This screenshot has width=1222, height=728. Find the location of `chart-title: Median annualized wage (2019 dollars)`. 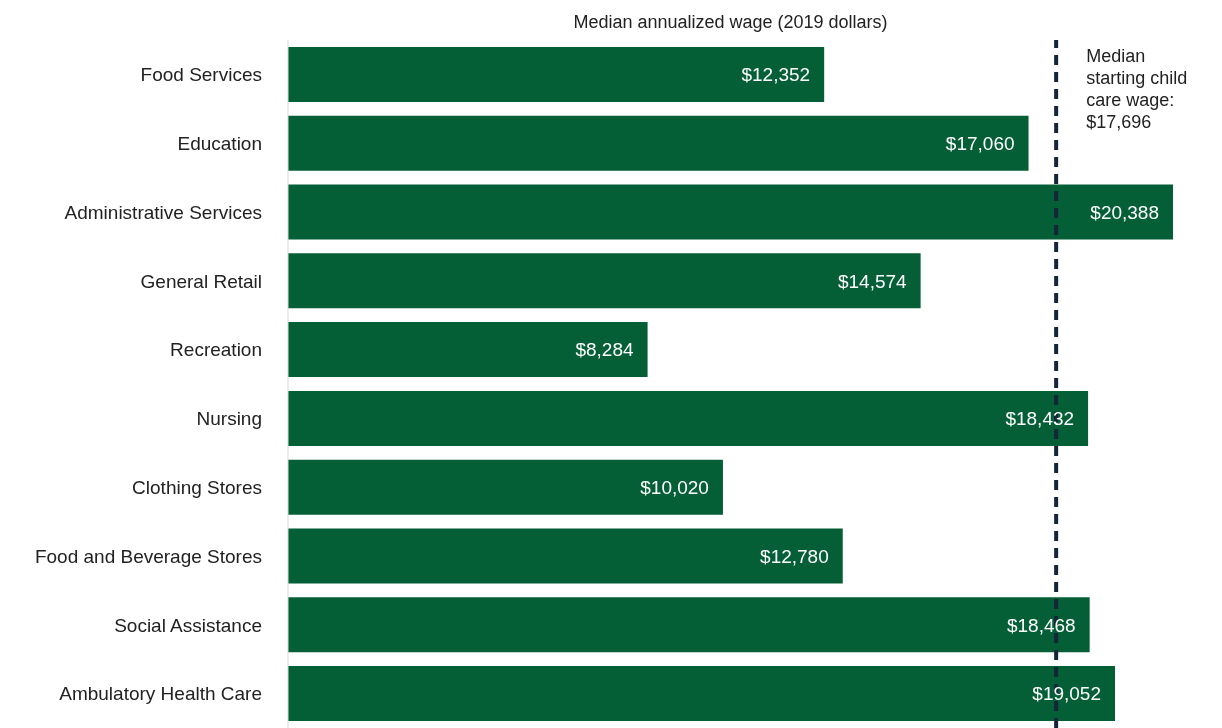

chart-title: Median annualized wage (2019 dollars) is located at coordinates (730, 22).